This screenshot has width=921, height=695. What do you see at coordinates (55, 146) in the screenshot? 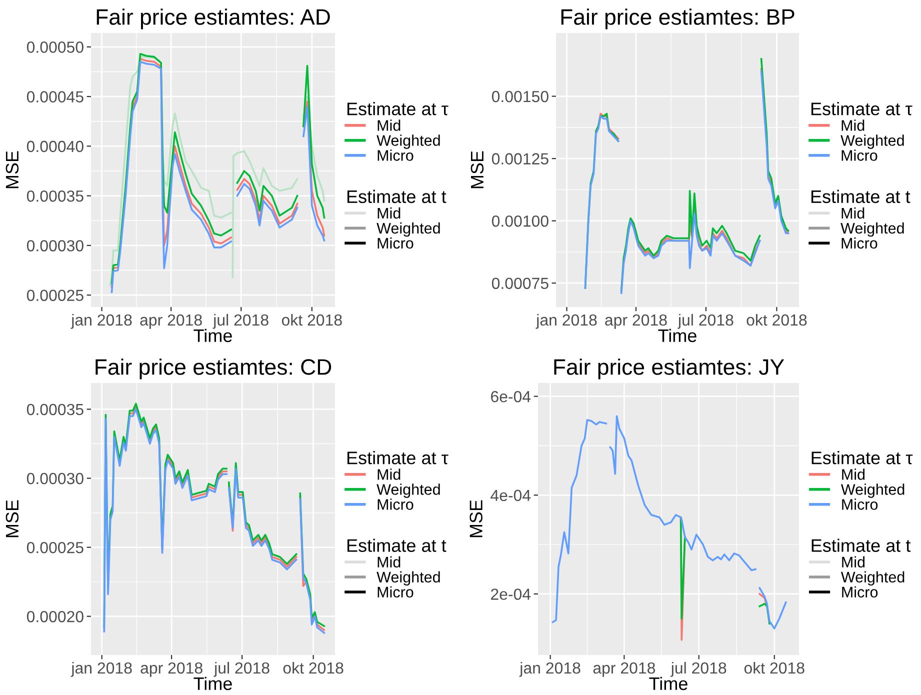
I see `y-tick-label: 0.00040` at bounding box center [55, 146].